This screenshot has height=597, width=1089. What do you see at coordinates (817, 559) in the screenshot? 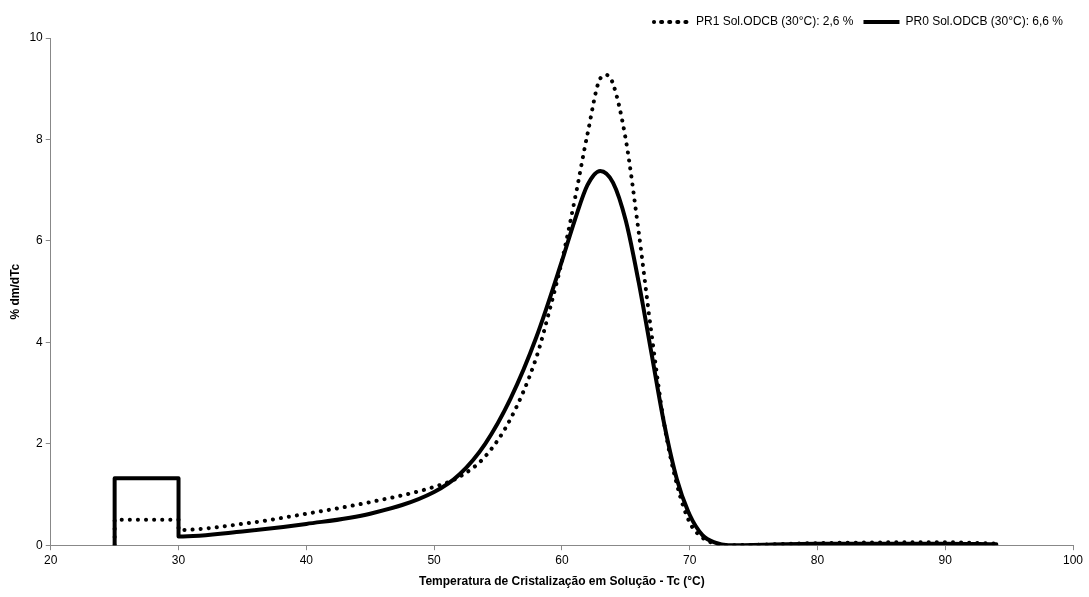
I see `x-tick-label: 80` at bounding box center [817, 559].